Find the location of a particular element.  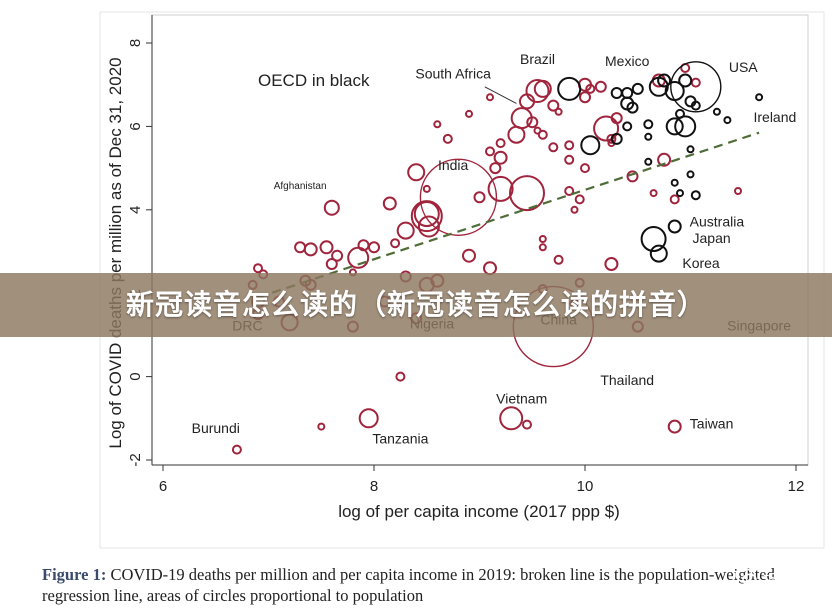

country-label: South Africa is located at coordinates (453, 73).